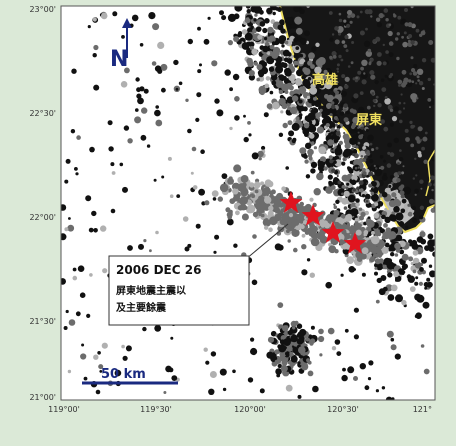  Describe the element at coordinates (422, 409) in the screenshot. I see `lon-tick: 121°` at that location.